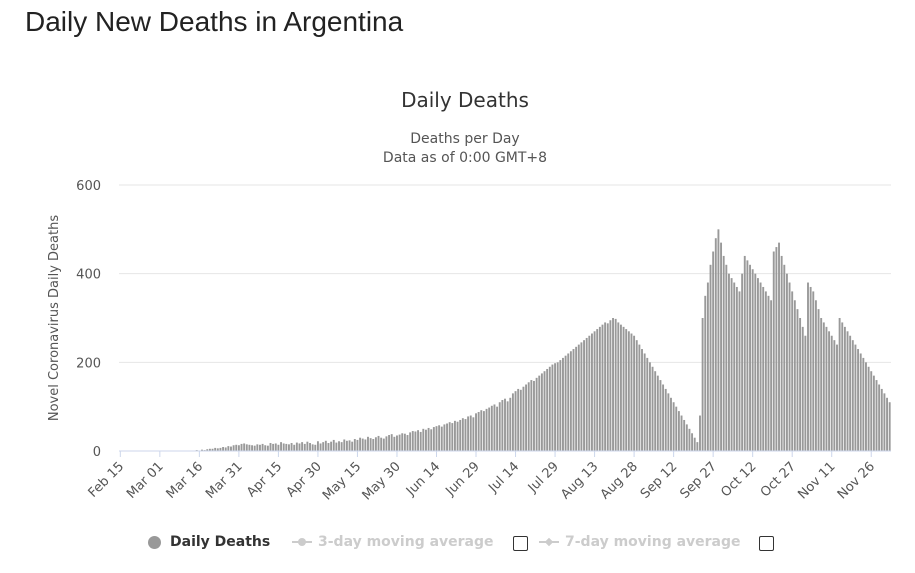 This screenshot has width=915, height=573. I want to click on checkbox-3-day-average, so click(520, 543).